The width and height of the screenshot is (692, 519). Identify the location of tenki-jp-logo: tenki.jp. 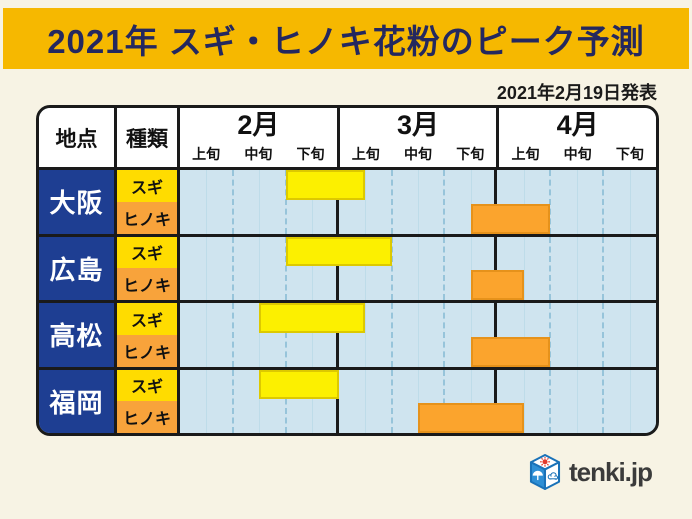
(590, 472).